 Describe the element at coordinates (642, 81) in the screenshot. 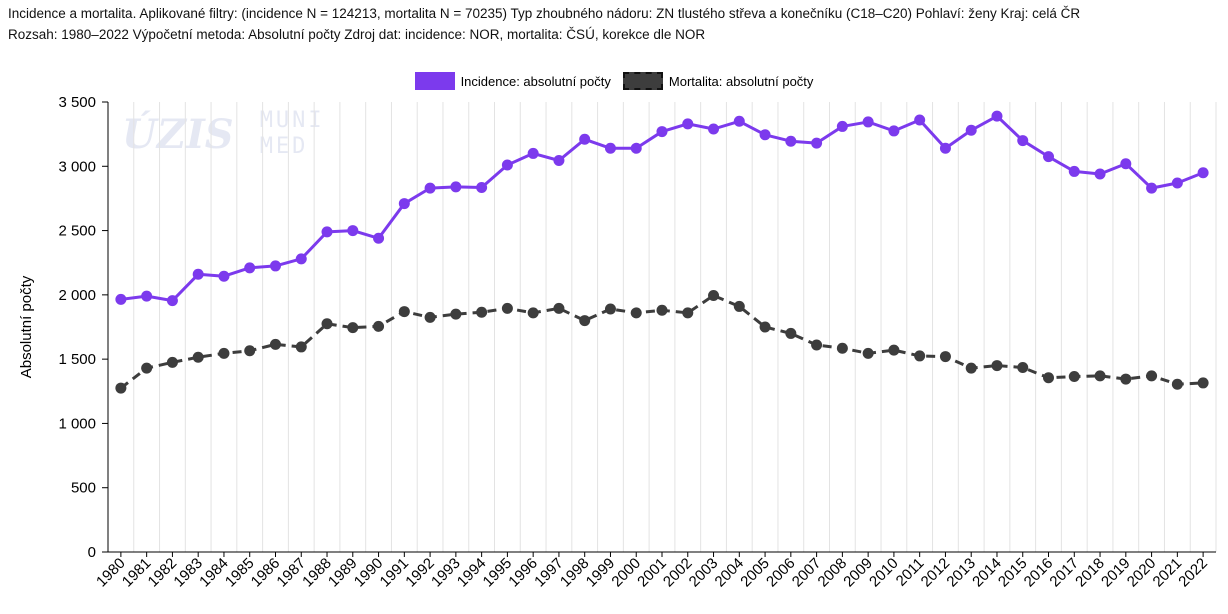

I see `legend-swatch-mortality` at that location.